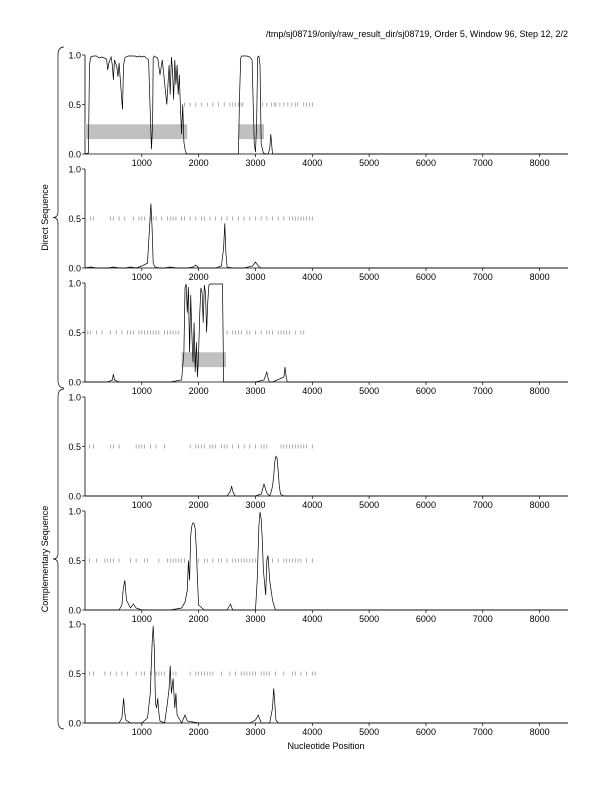 The image size is (612, 792). Describe the element at coordinates (325, 746) in the screenshot. I see `x-axis-label: Nucleotide Position` at that location.